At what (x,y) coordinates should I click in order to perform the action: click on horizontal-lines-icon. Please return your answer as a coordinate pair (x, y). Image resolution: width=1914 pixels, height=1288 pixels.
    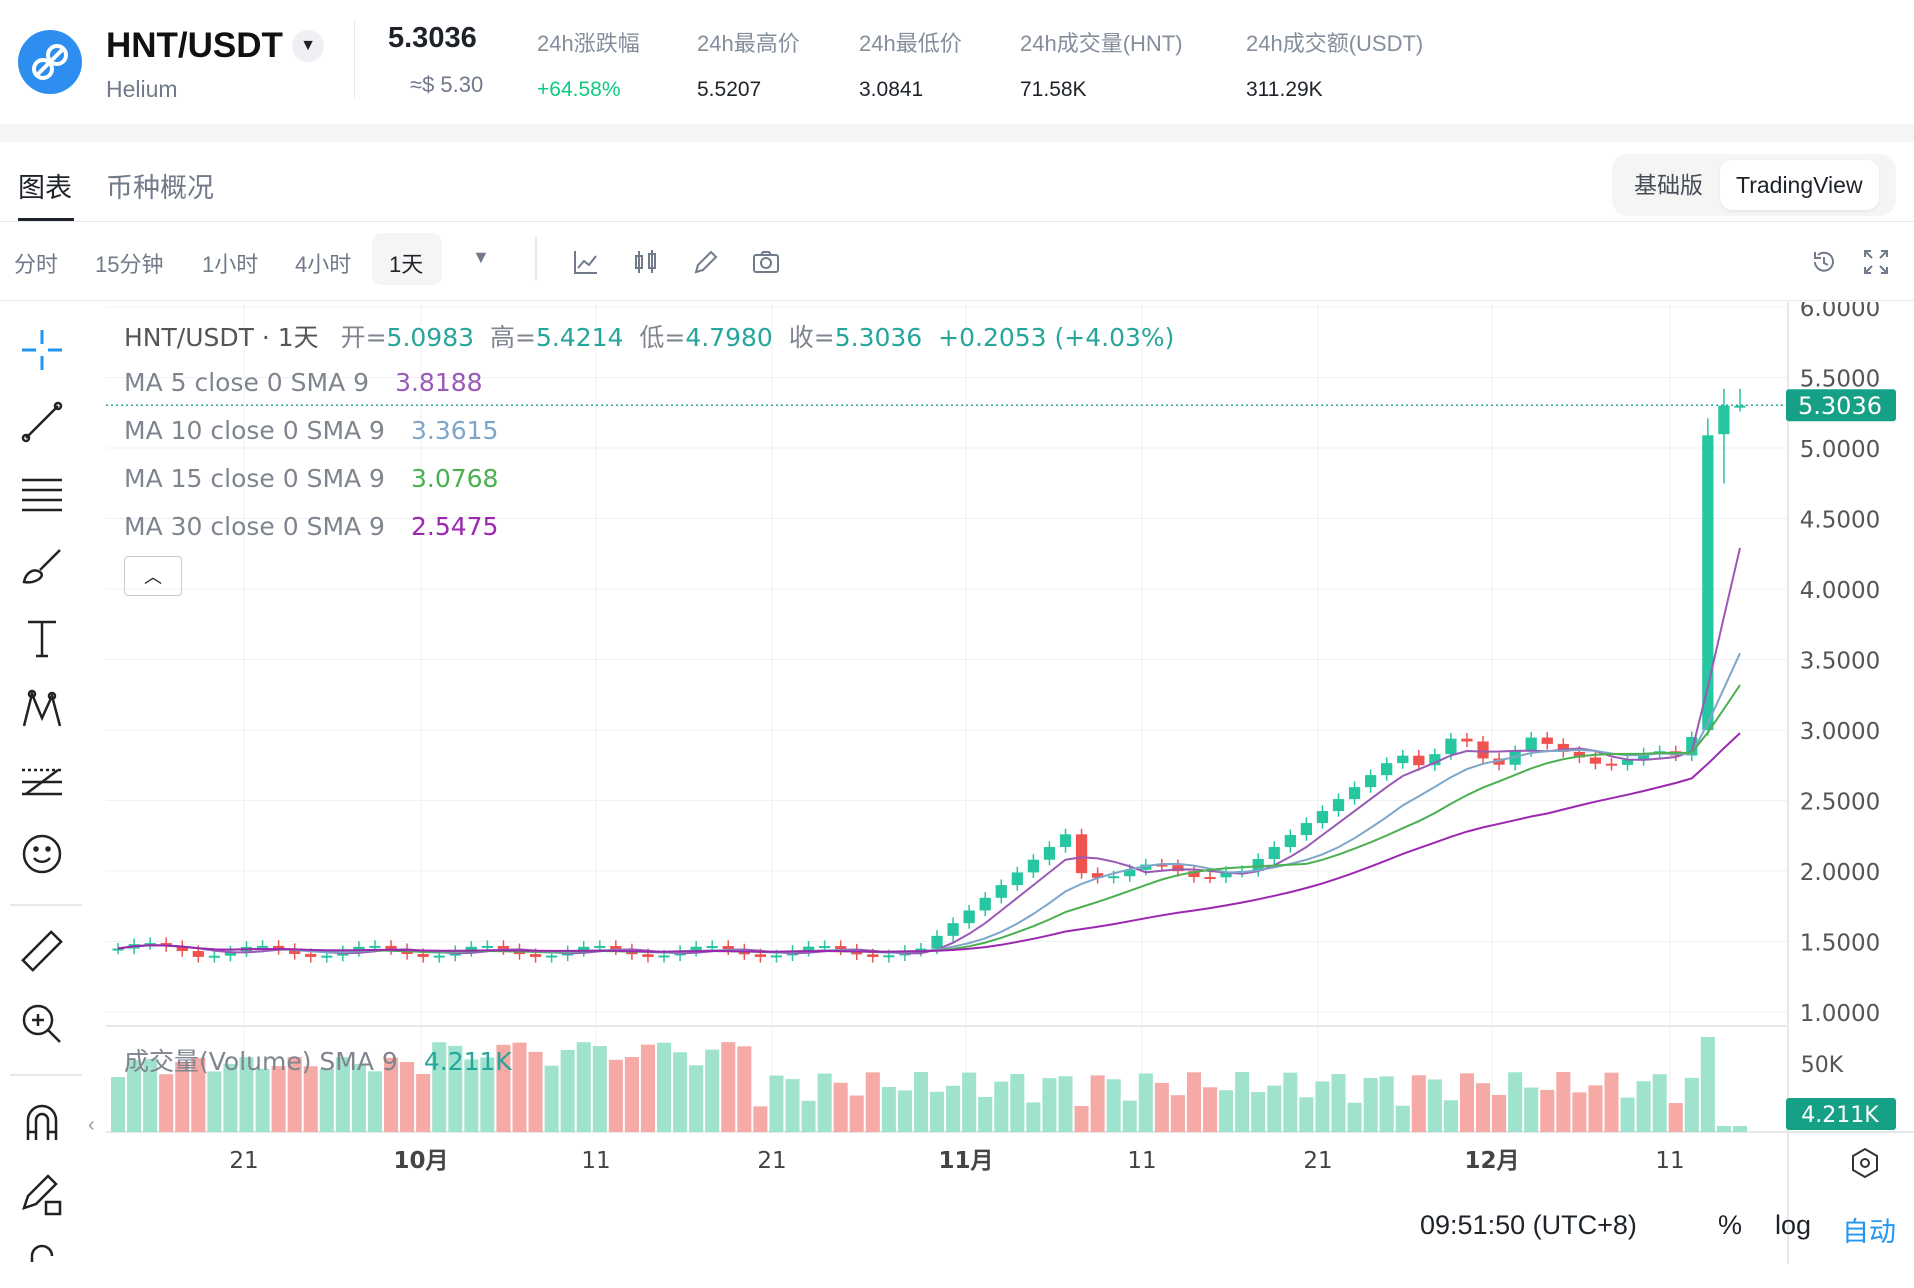
    Looking at the image, I should click on (42, 494).